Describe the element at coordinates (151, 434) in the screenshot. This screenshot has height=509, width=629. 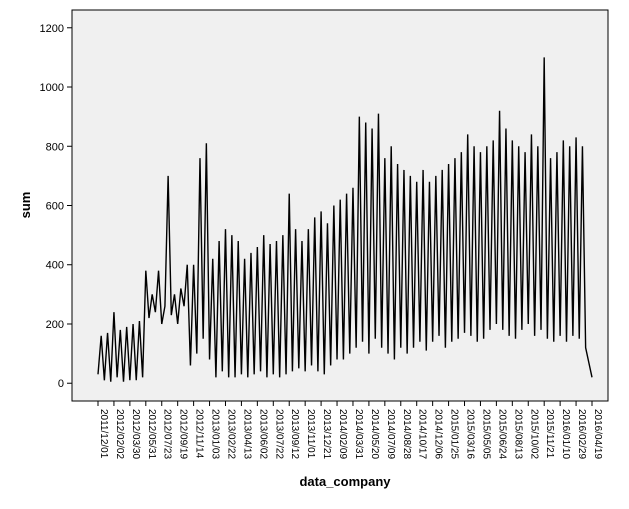
I see `x-tick-label: 2012/05/31` at that location.